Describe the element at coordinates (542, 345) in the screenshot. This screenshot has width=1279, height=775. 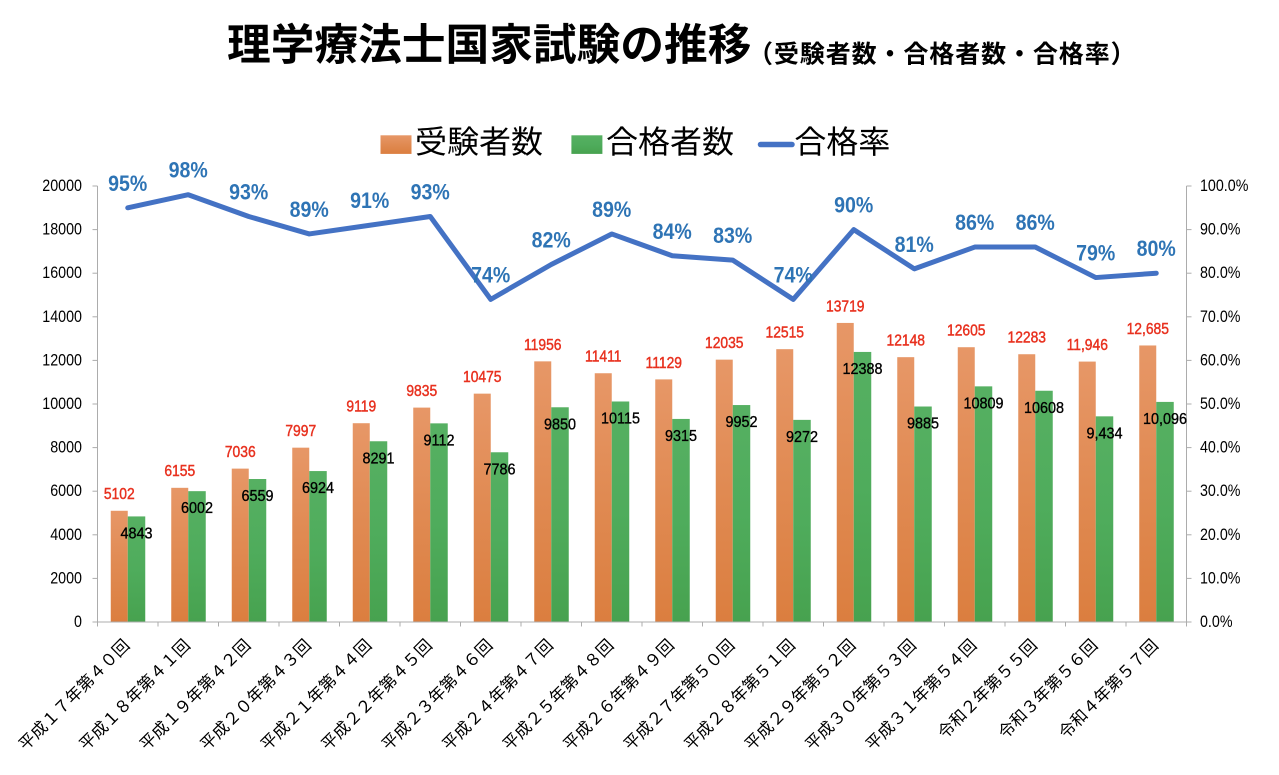
I see `svg-text: 11956` at that location.